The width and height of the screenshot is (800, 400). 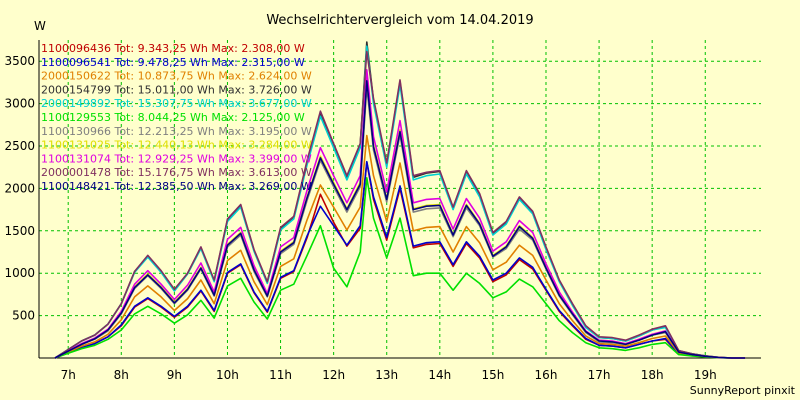 What do you see at coordinates (19, 273) in the screenshot?
I see `y-tick-label-1: 1000` at bounding box center [19, 273].